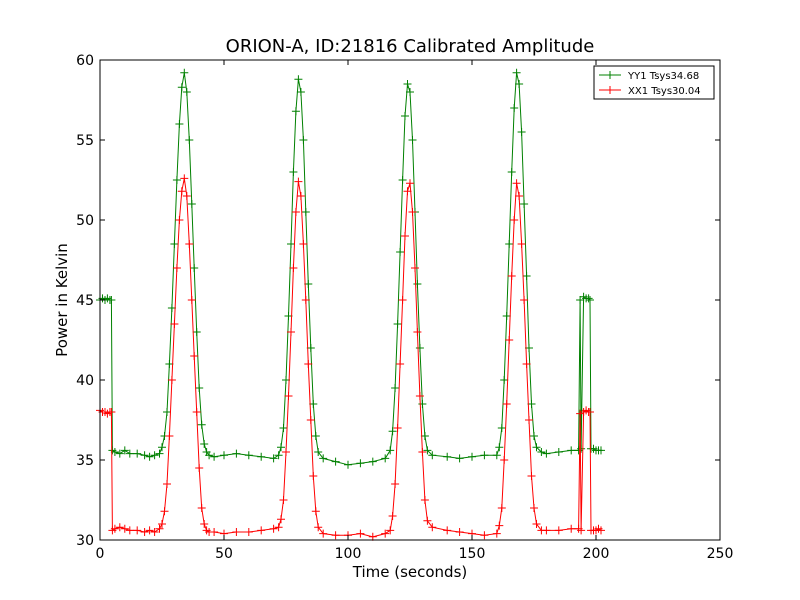  Describe the element at coordinates (85, 221) in the screenshot. I see `y-tick-label: 50` at that location.